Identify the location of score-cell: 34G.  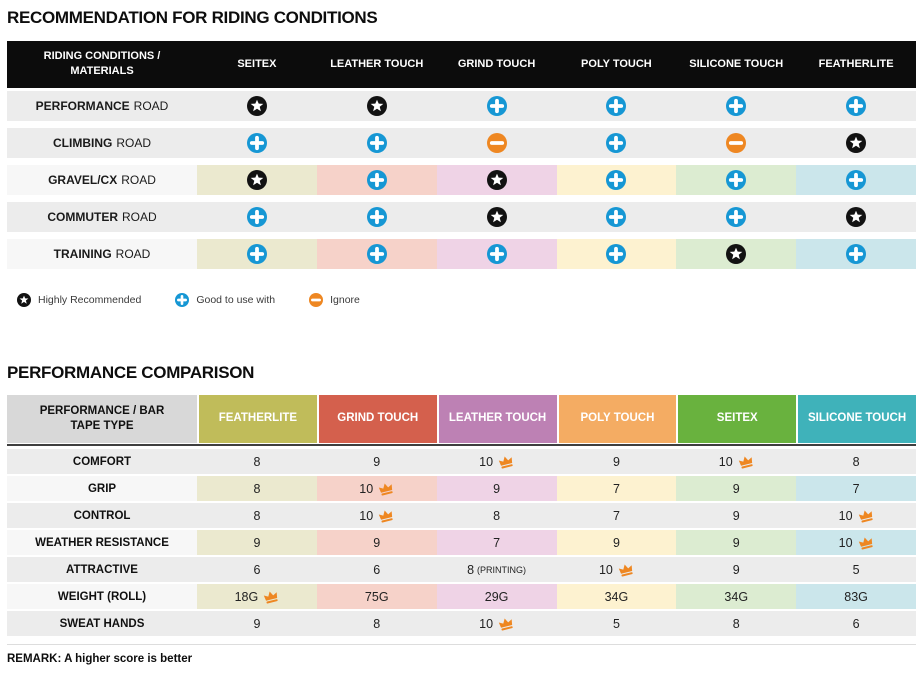
(736, 597).